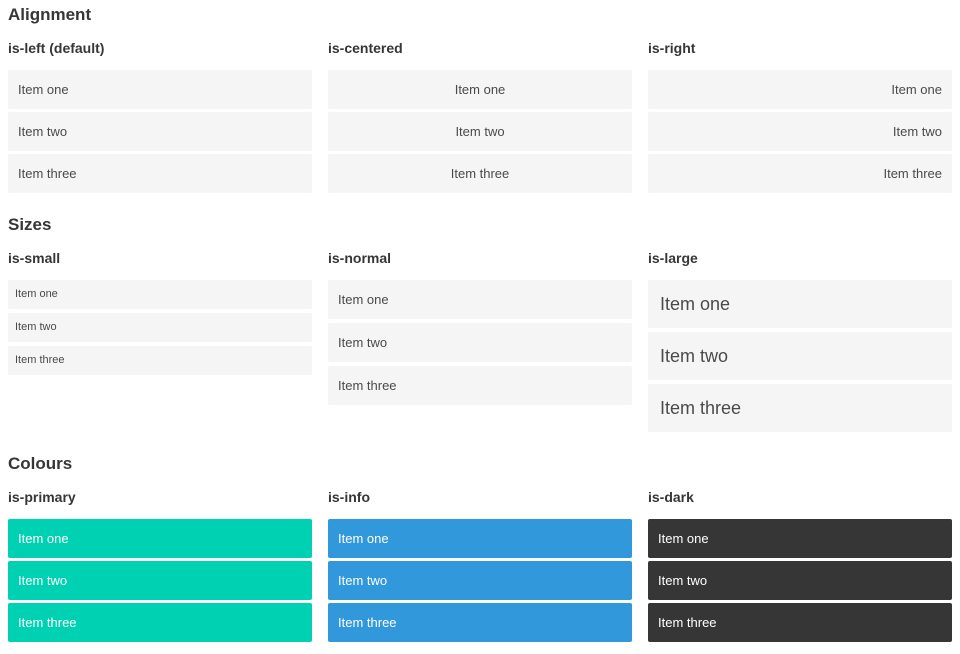 The width and height of the screenshot is (960, 654). What do you see at coordinates (56, 48) in the screenshot?
I see `variant-label-is-left: is-left (default)` at bounding box center [56, 48].